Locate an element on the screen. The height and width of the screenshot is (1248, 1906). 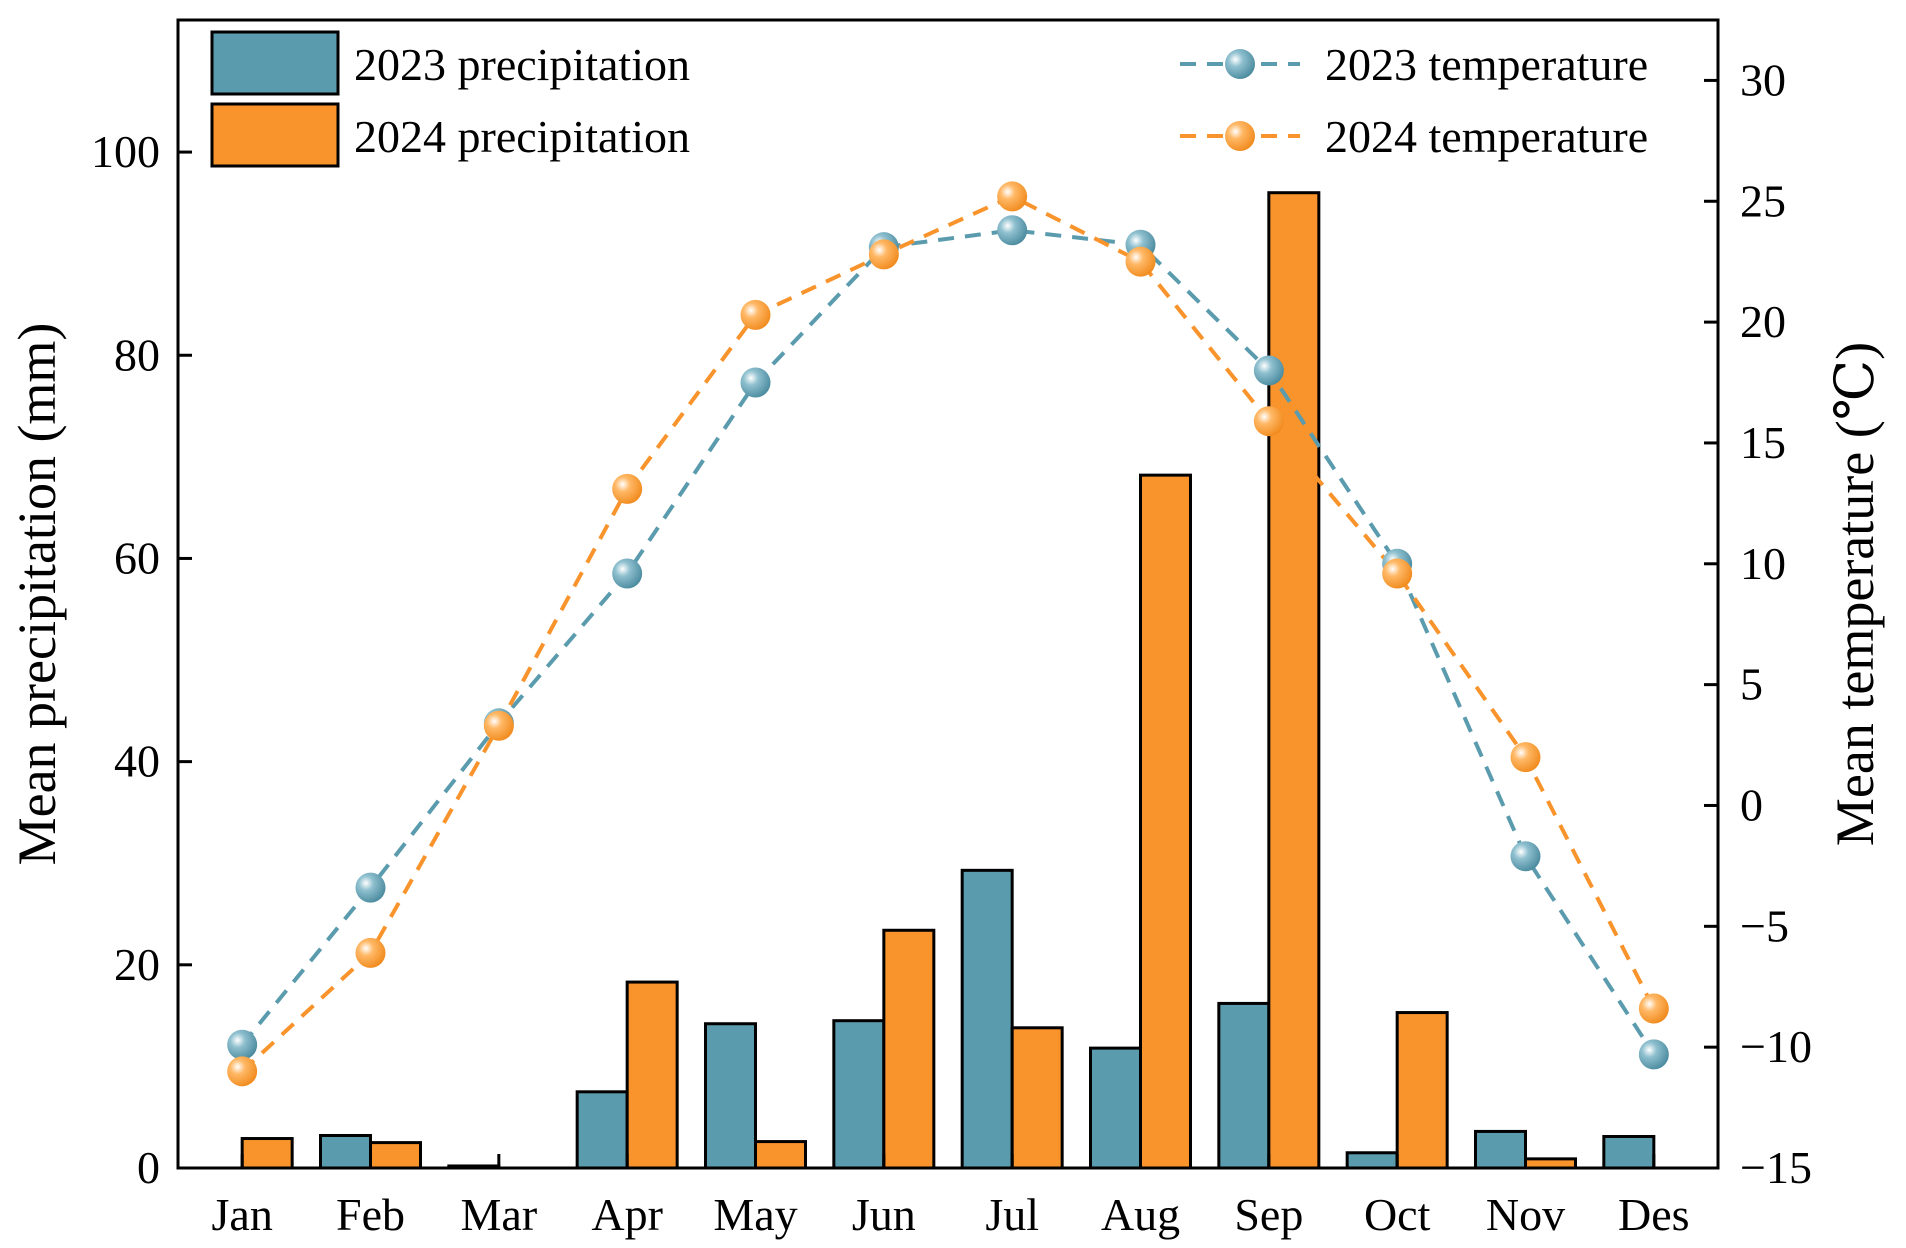
x-tick-label-des: Des is located at coordinates (1654, 1214).